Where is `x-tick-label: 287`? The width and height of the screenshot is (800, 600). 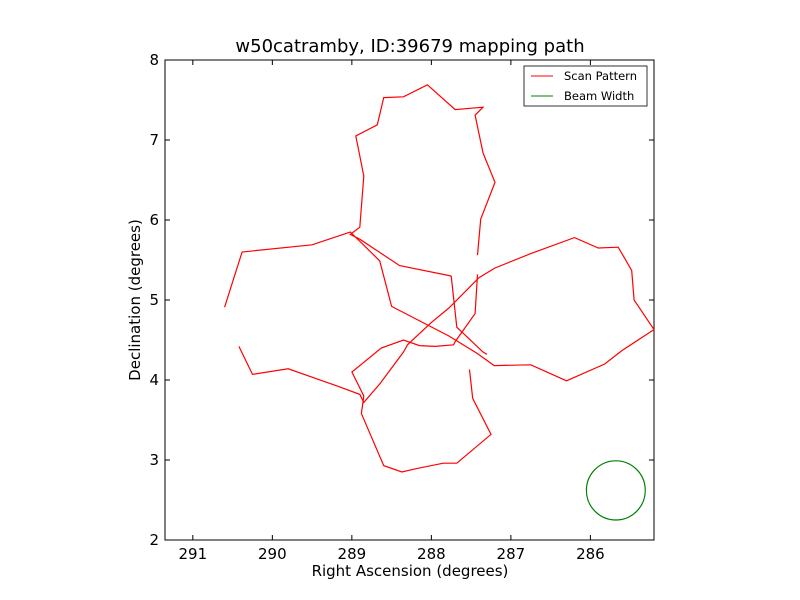
x-tick-label: 287 is located at coordinates (511, 554).